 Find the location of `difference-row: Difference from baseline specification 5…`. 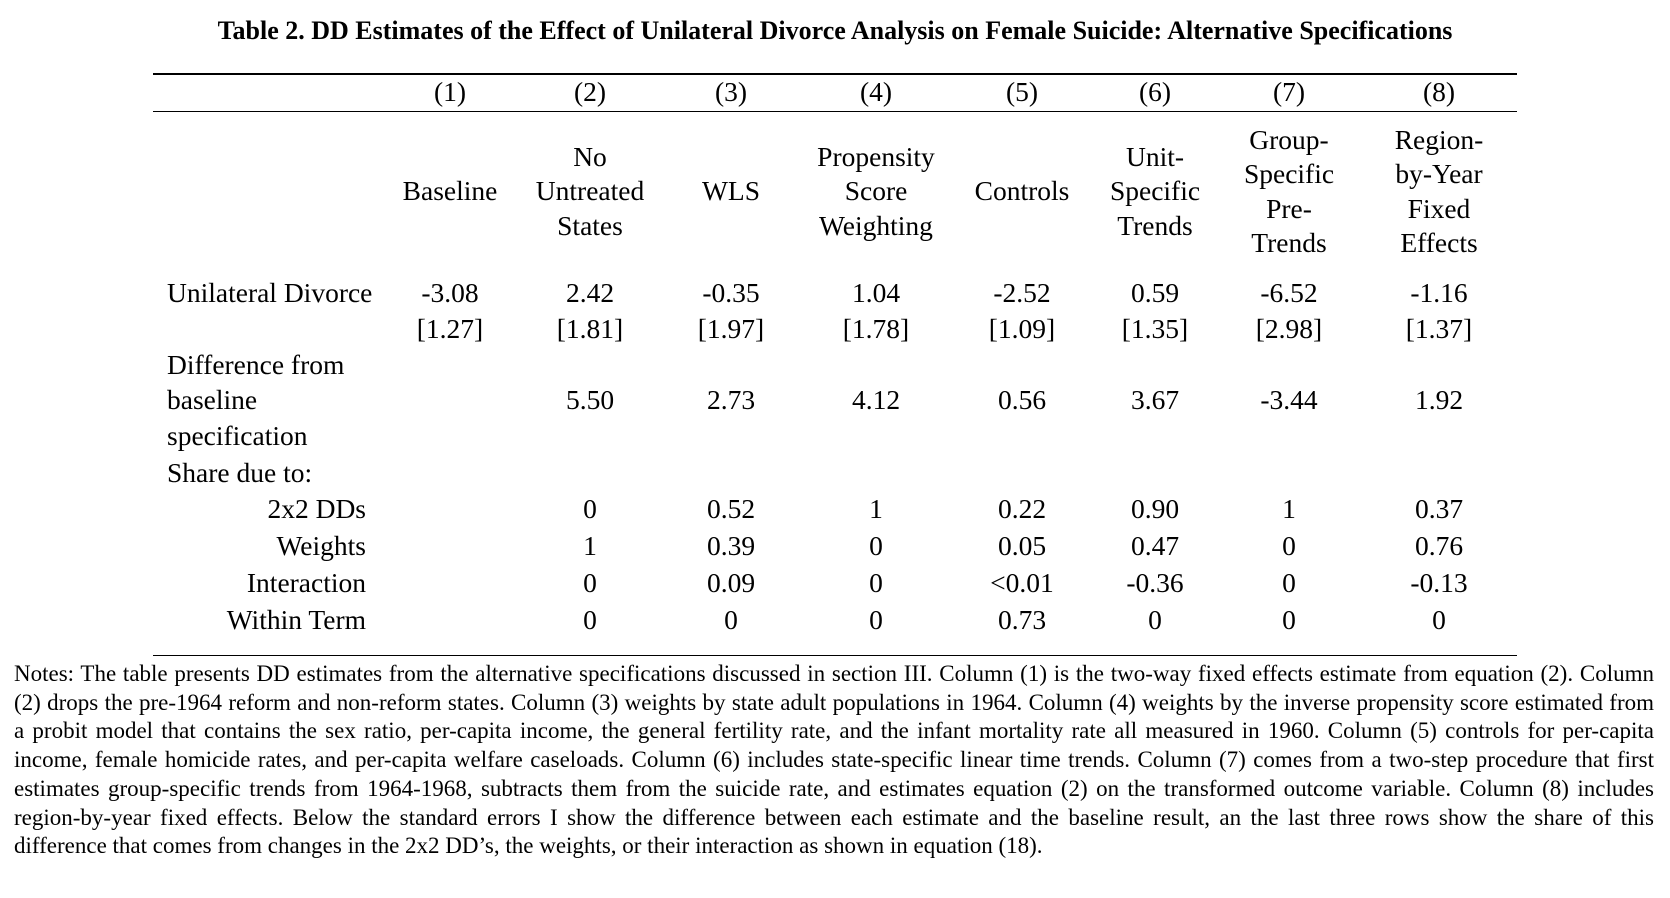

difference-row: Difference from baseline specification 5… is located at coordinates (835, 400).